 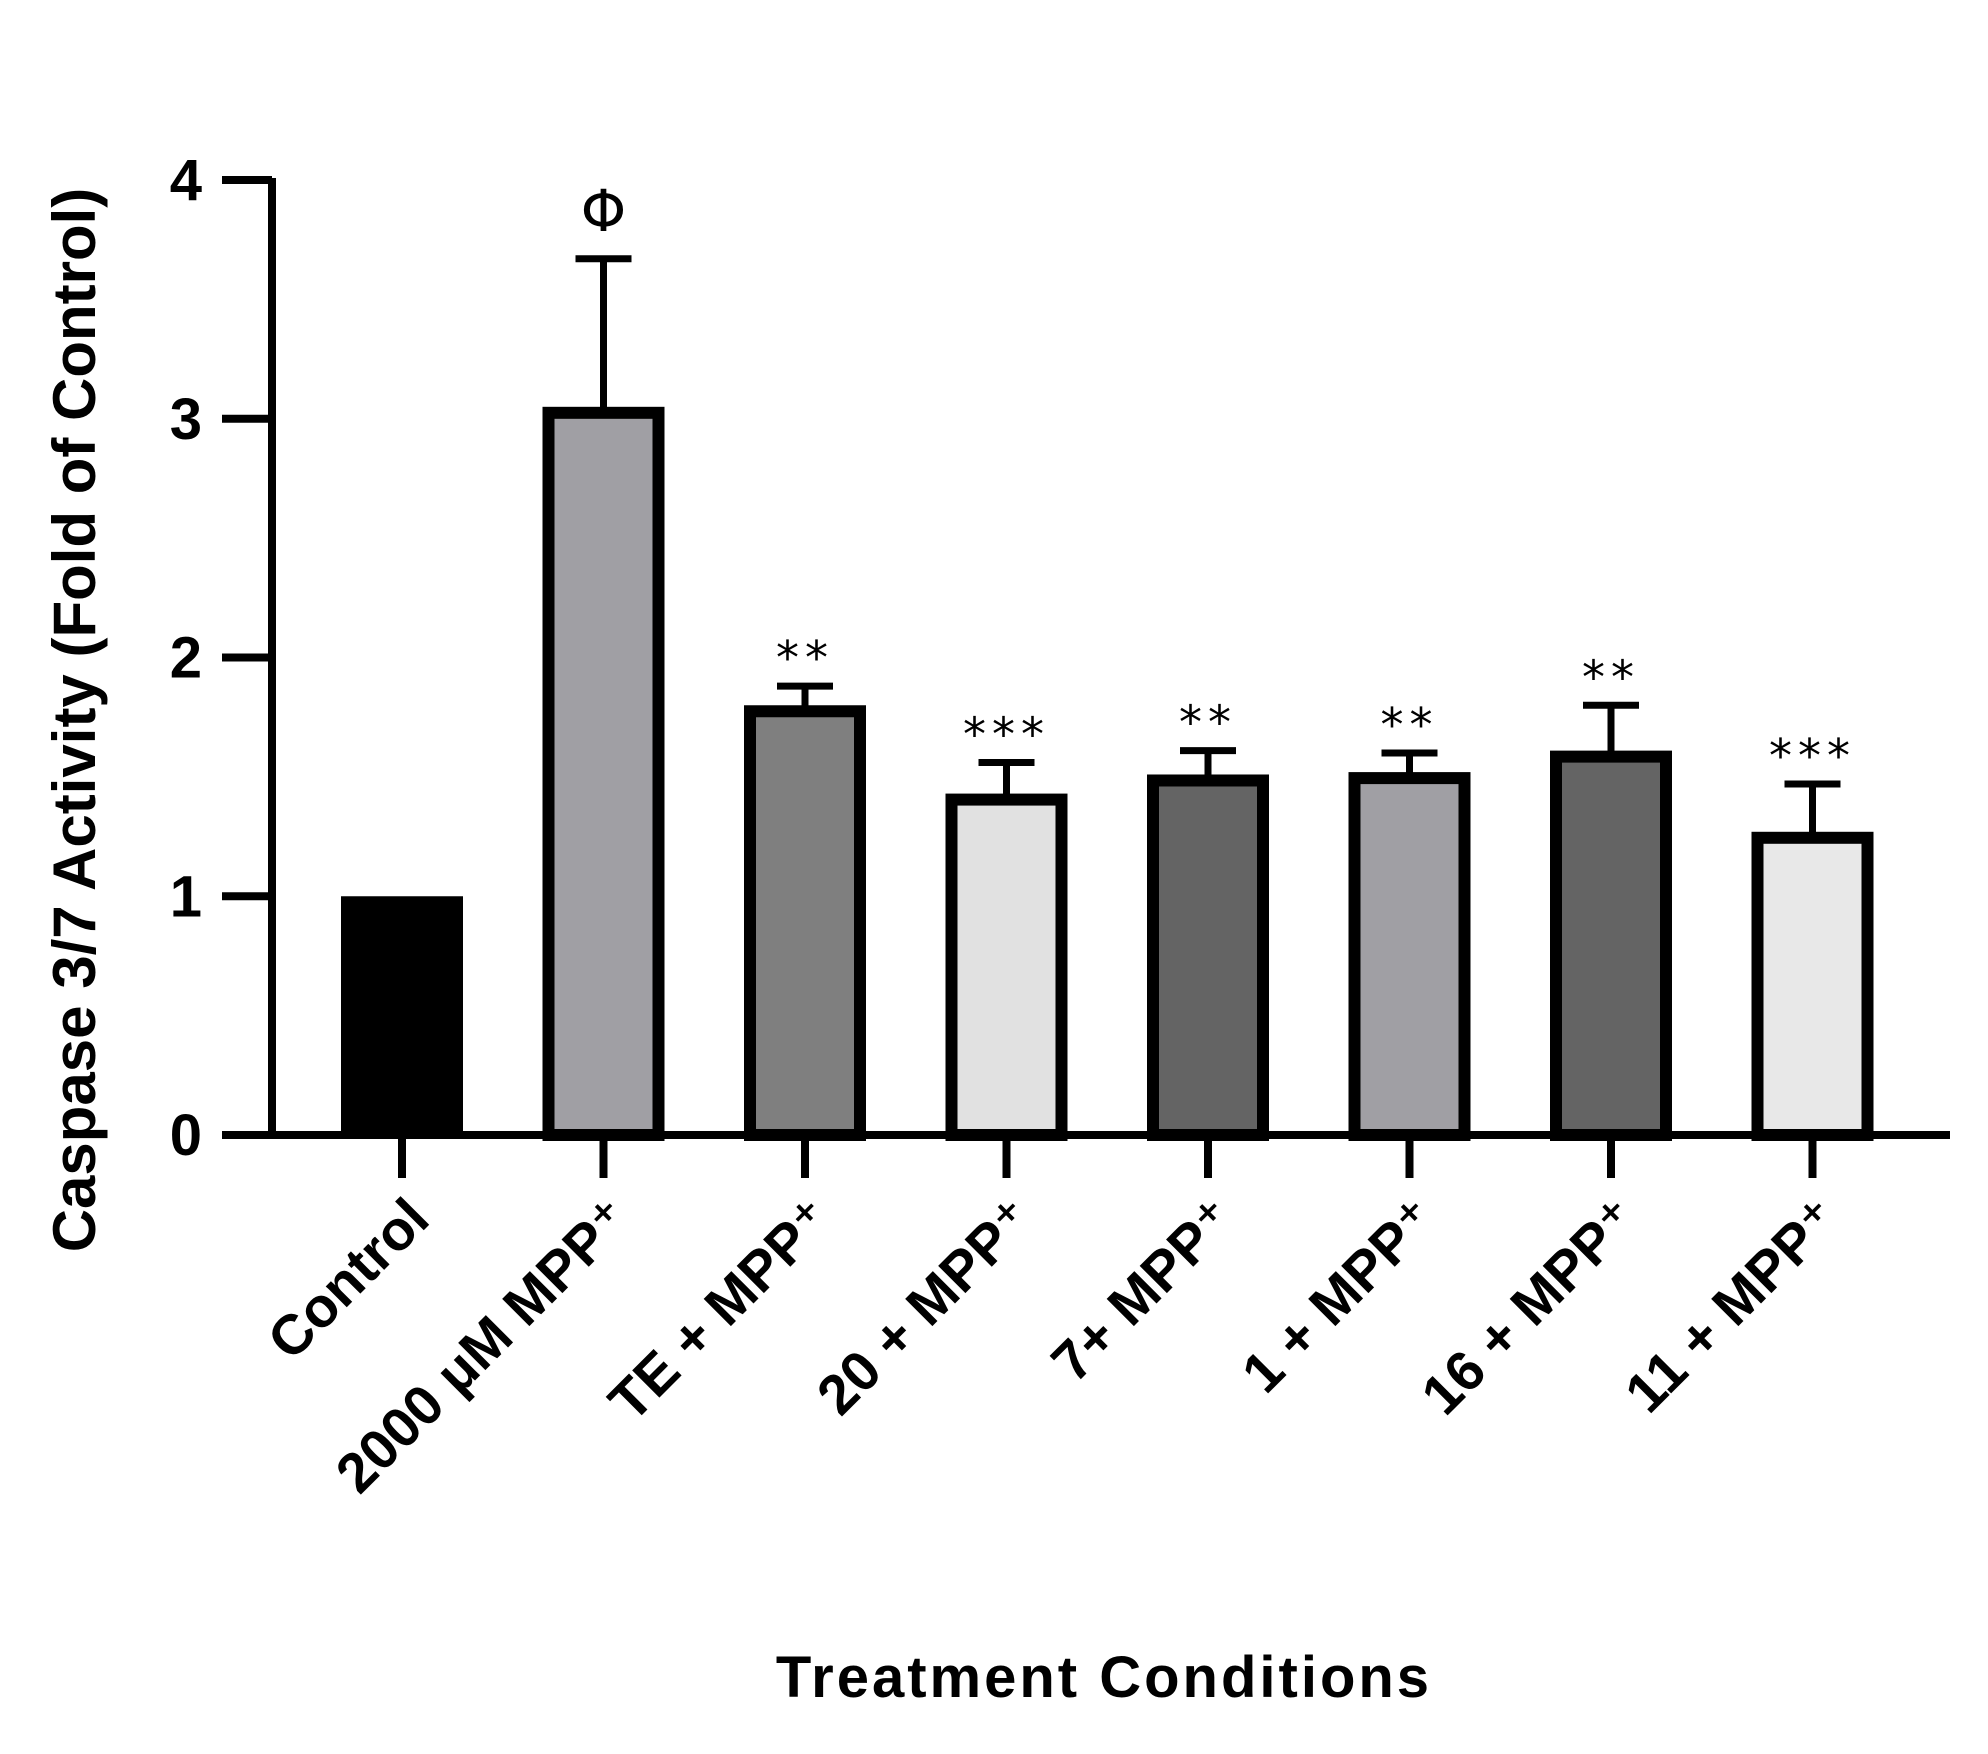 I want to click on y-tick-label-0: 0, so click(x=186, y=1135).